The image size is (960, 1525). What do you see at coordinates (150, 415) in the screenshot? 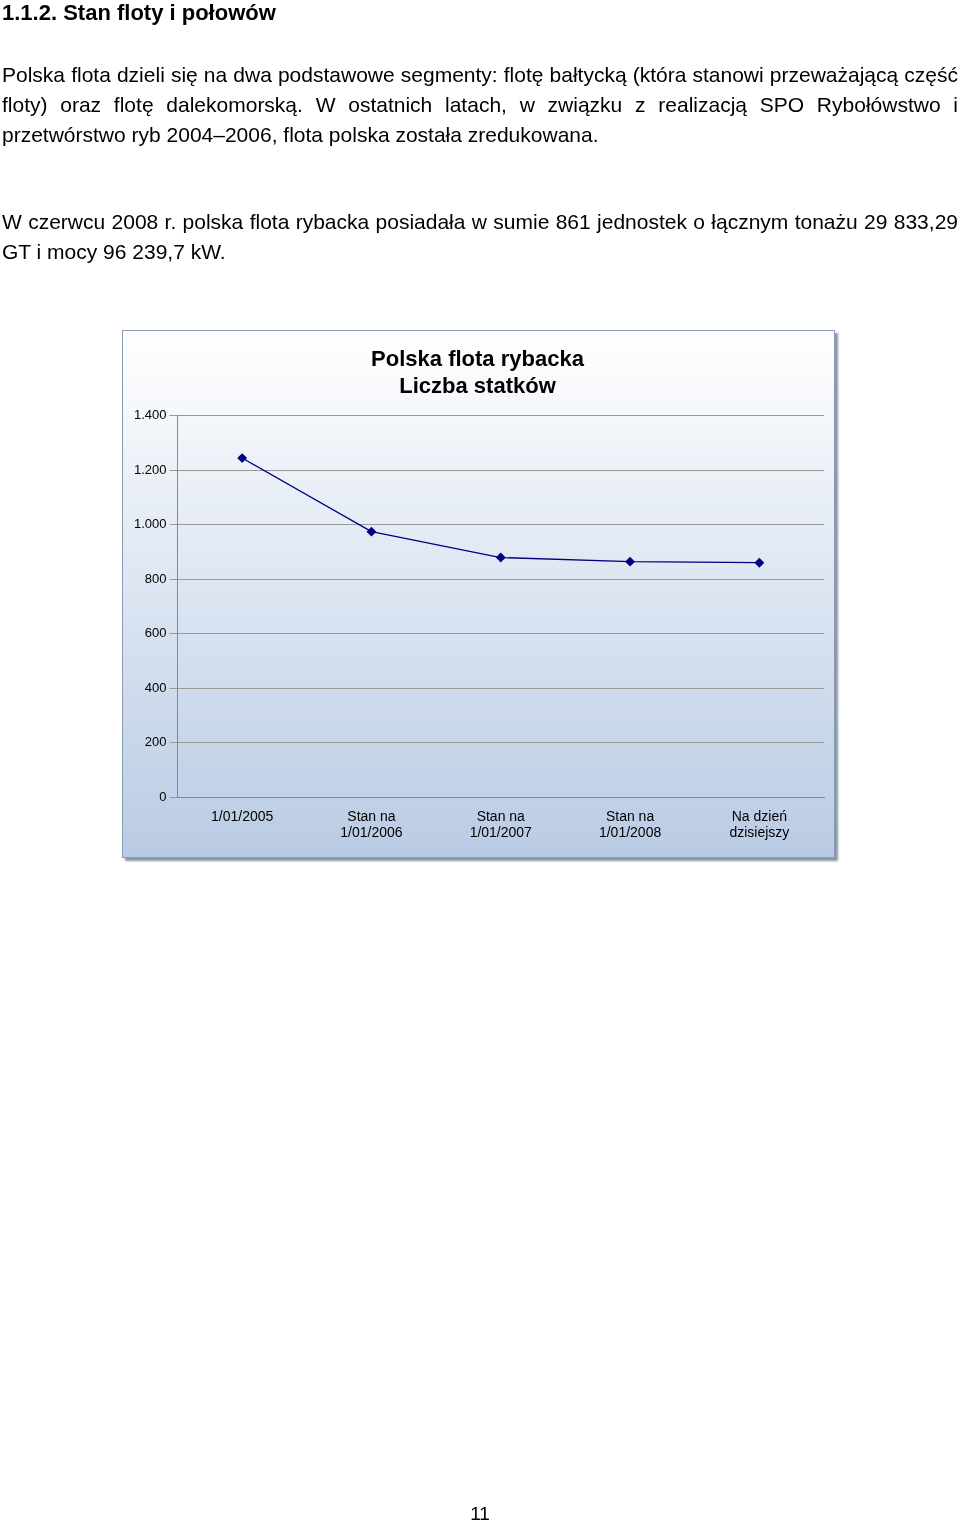
I see `y-tick-label: 1.400` at bounding box center [150, 415].